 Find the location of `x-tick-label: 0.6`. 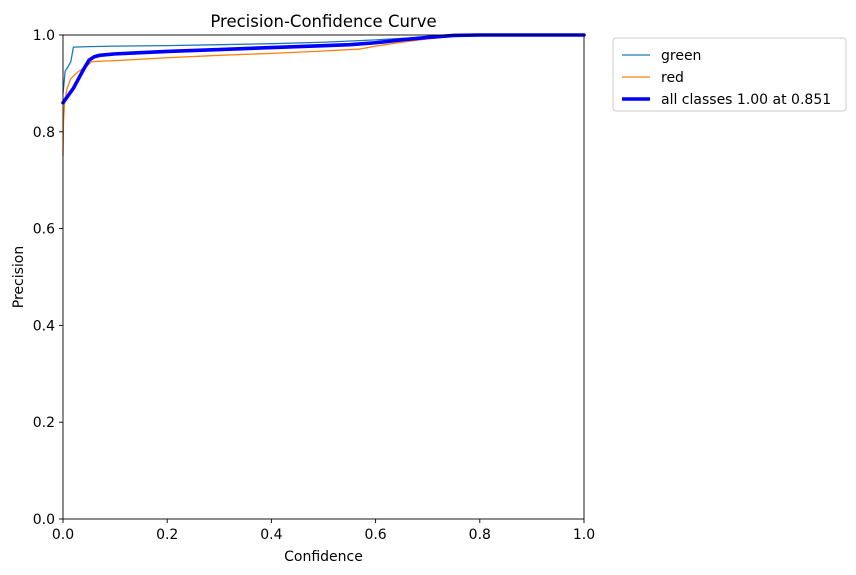

x-tick-label: 0.6 is located at coordinates (375, 535).